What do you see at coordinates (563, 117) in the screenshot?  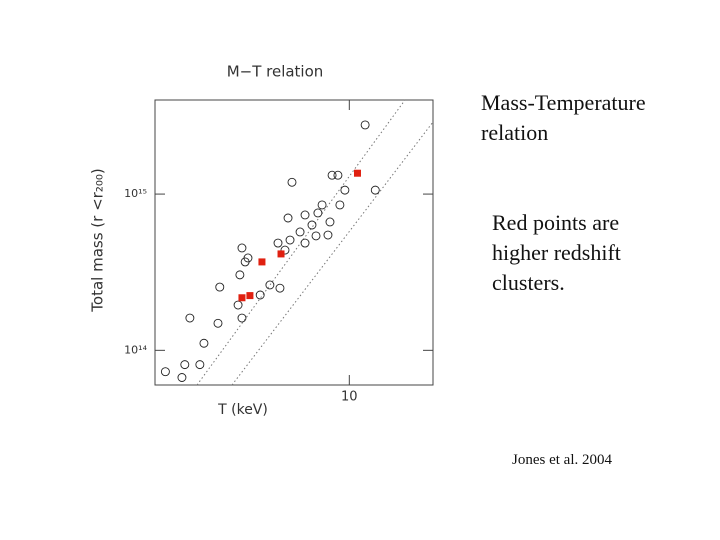 I see `heading: Mass-Temperature relation` at bounding box center [563, 117].